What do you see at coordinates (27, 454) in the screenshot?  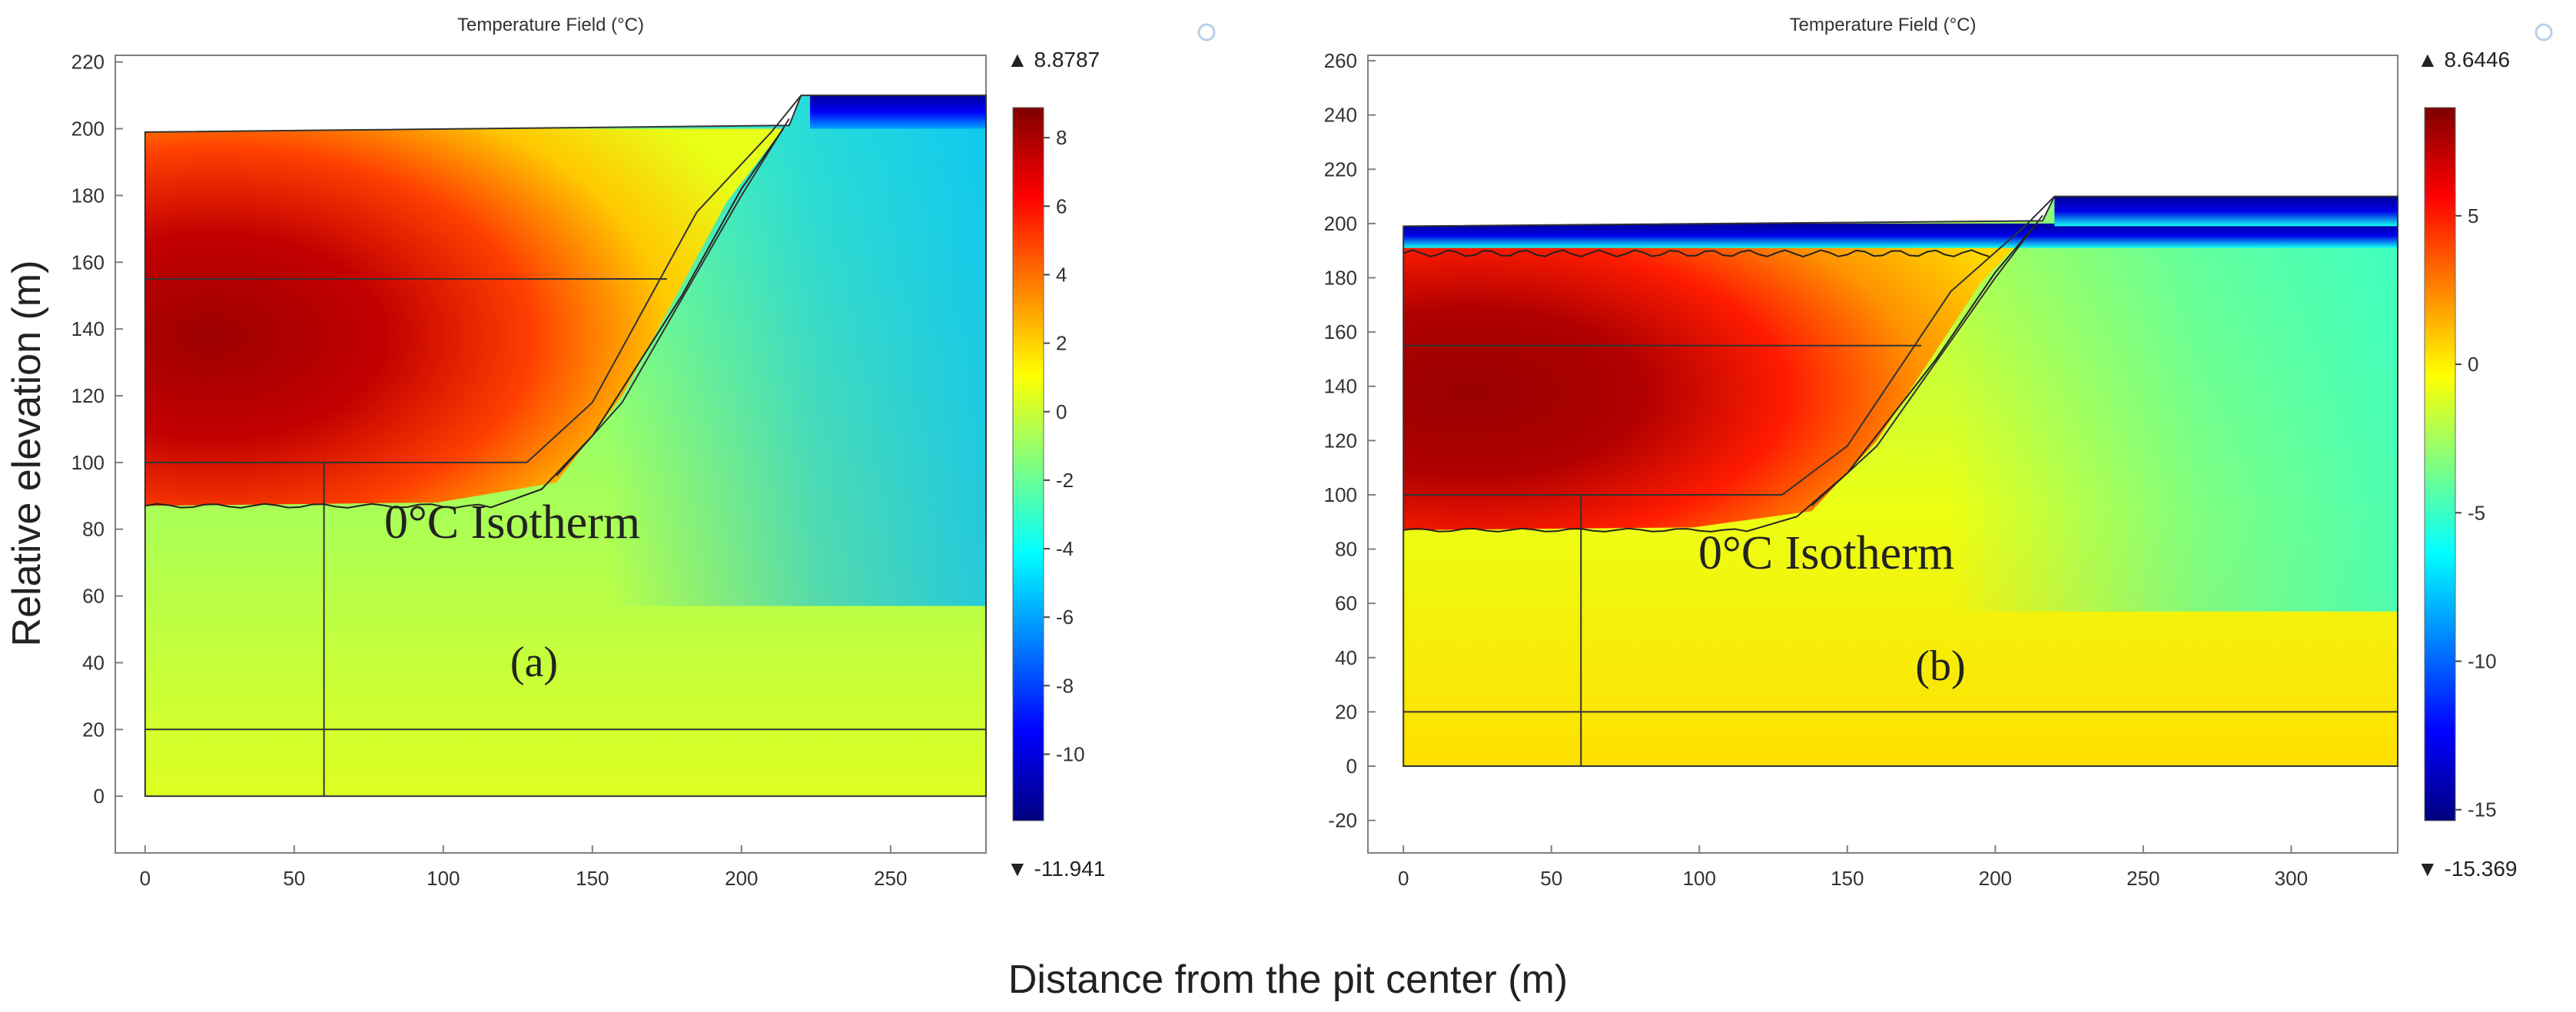 I see `y-axis-label: Relative elevation (m)` at bounding box center [27, 454].